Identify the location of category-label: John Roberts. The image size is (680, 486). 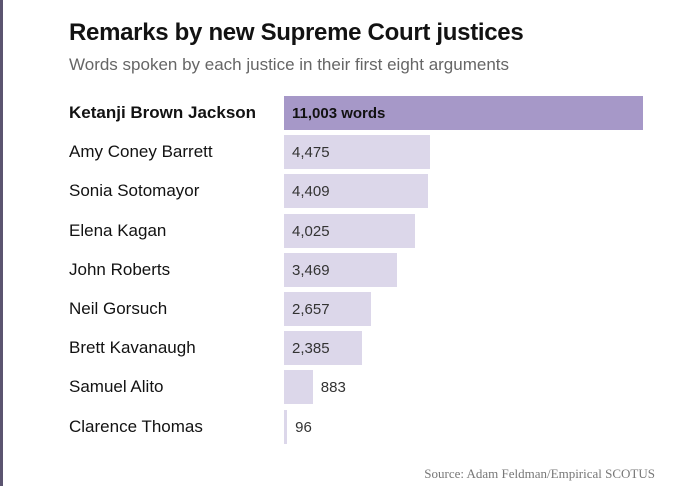
(120, 269).